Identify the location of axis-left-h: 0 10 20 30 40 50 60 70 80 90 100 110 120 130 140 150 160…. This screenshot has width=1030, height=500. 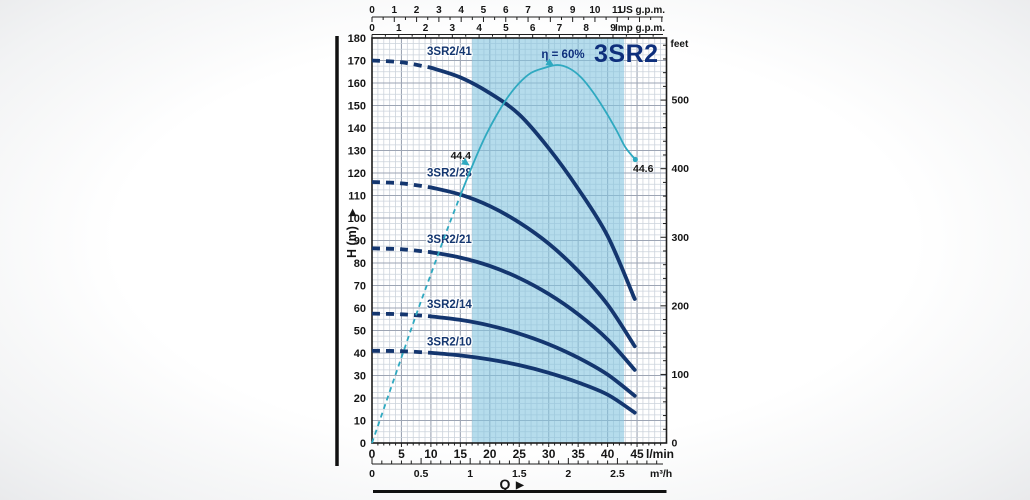
(355, 241).